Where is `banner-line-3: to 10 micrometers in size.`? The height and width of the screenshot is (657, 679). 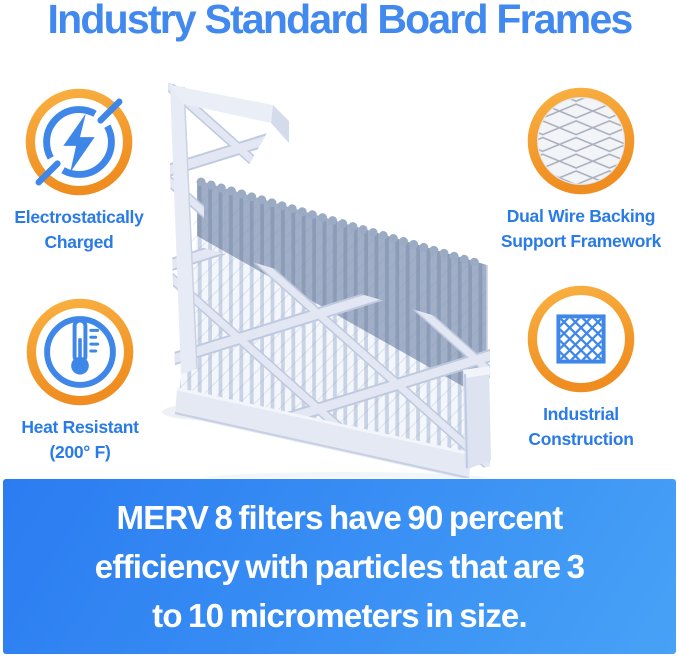
banner-line-3: to 10 micrometers in size. is located at coordinates (340, 615).